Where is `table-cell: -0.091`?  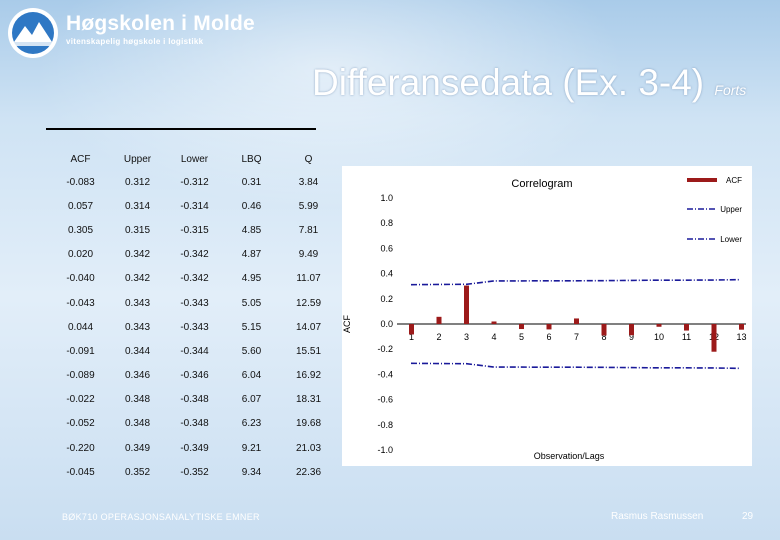
table-cell: -0.091 is located at coordinates (80, 351).